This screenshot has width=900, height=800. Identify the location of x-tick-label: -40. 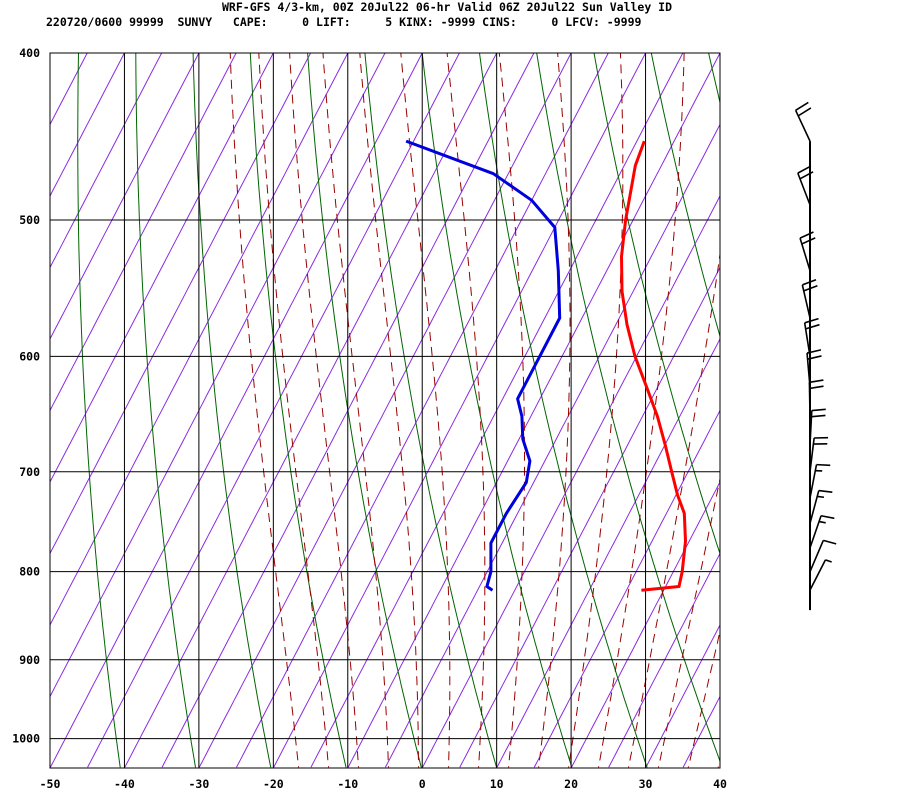
(124, 784).